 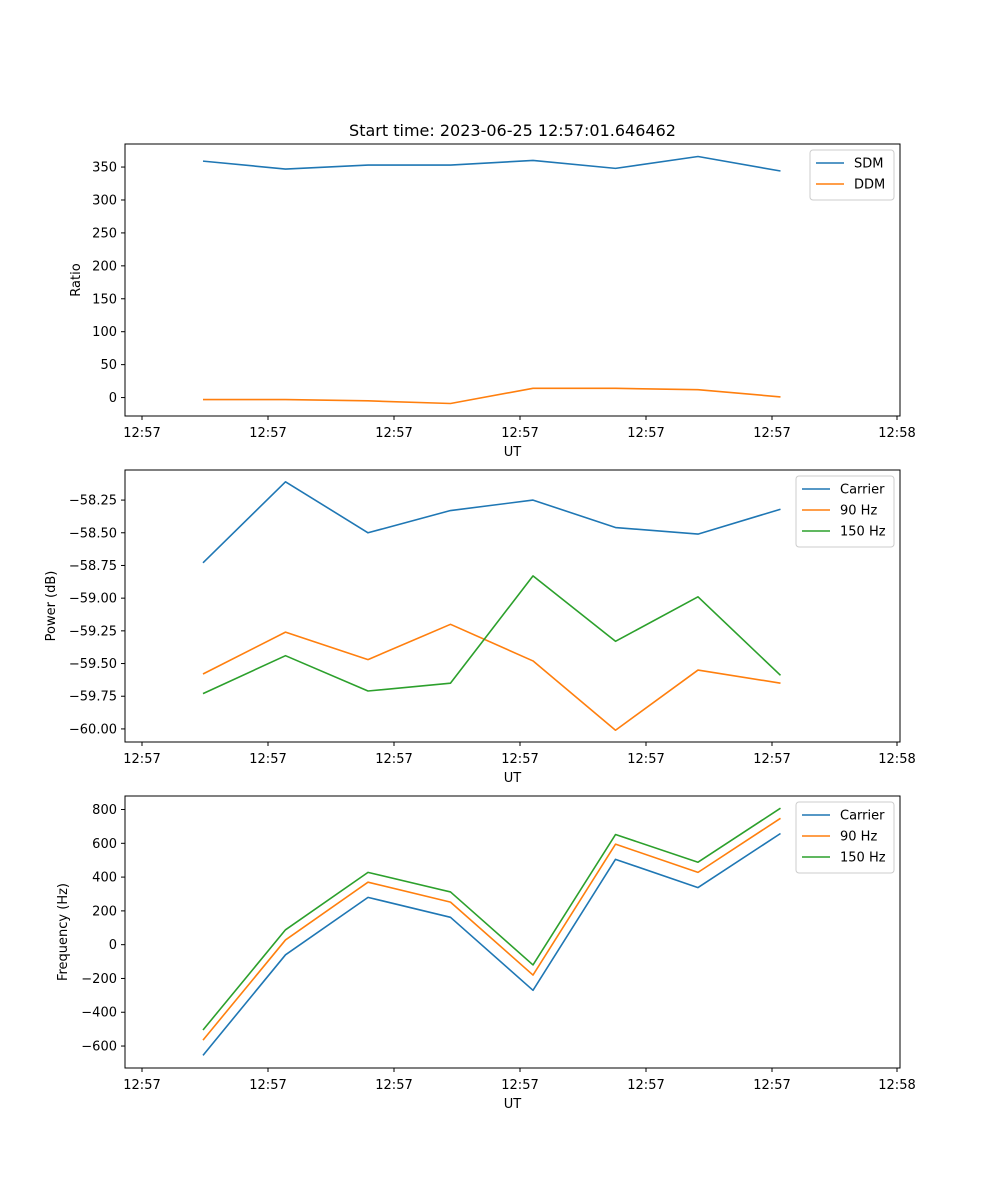 What do you see at coordinates (93, 501) in the screenshot?
I see `y-tick-label: −58.25` at bounding box center [93, 501].